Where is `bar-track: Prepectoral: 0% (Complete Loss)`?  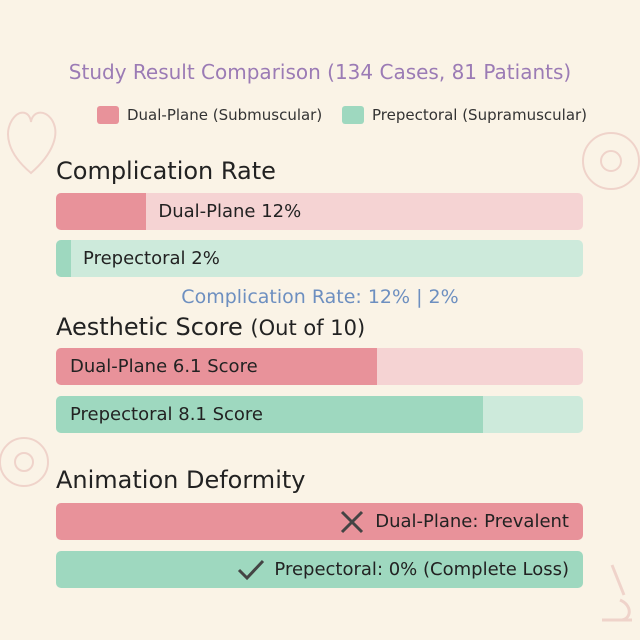
bar-track: Prepectoral: 0% (Complete Loss) is located at coordinates (319, 569).